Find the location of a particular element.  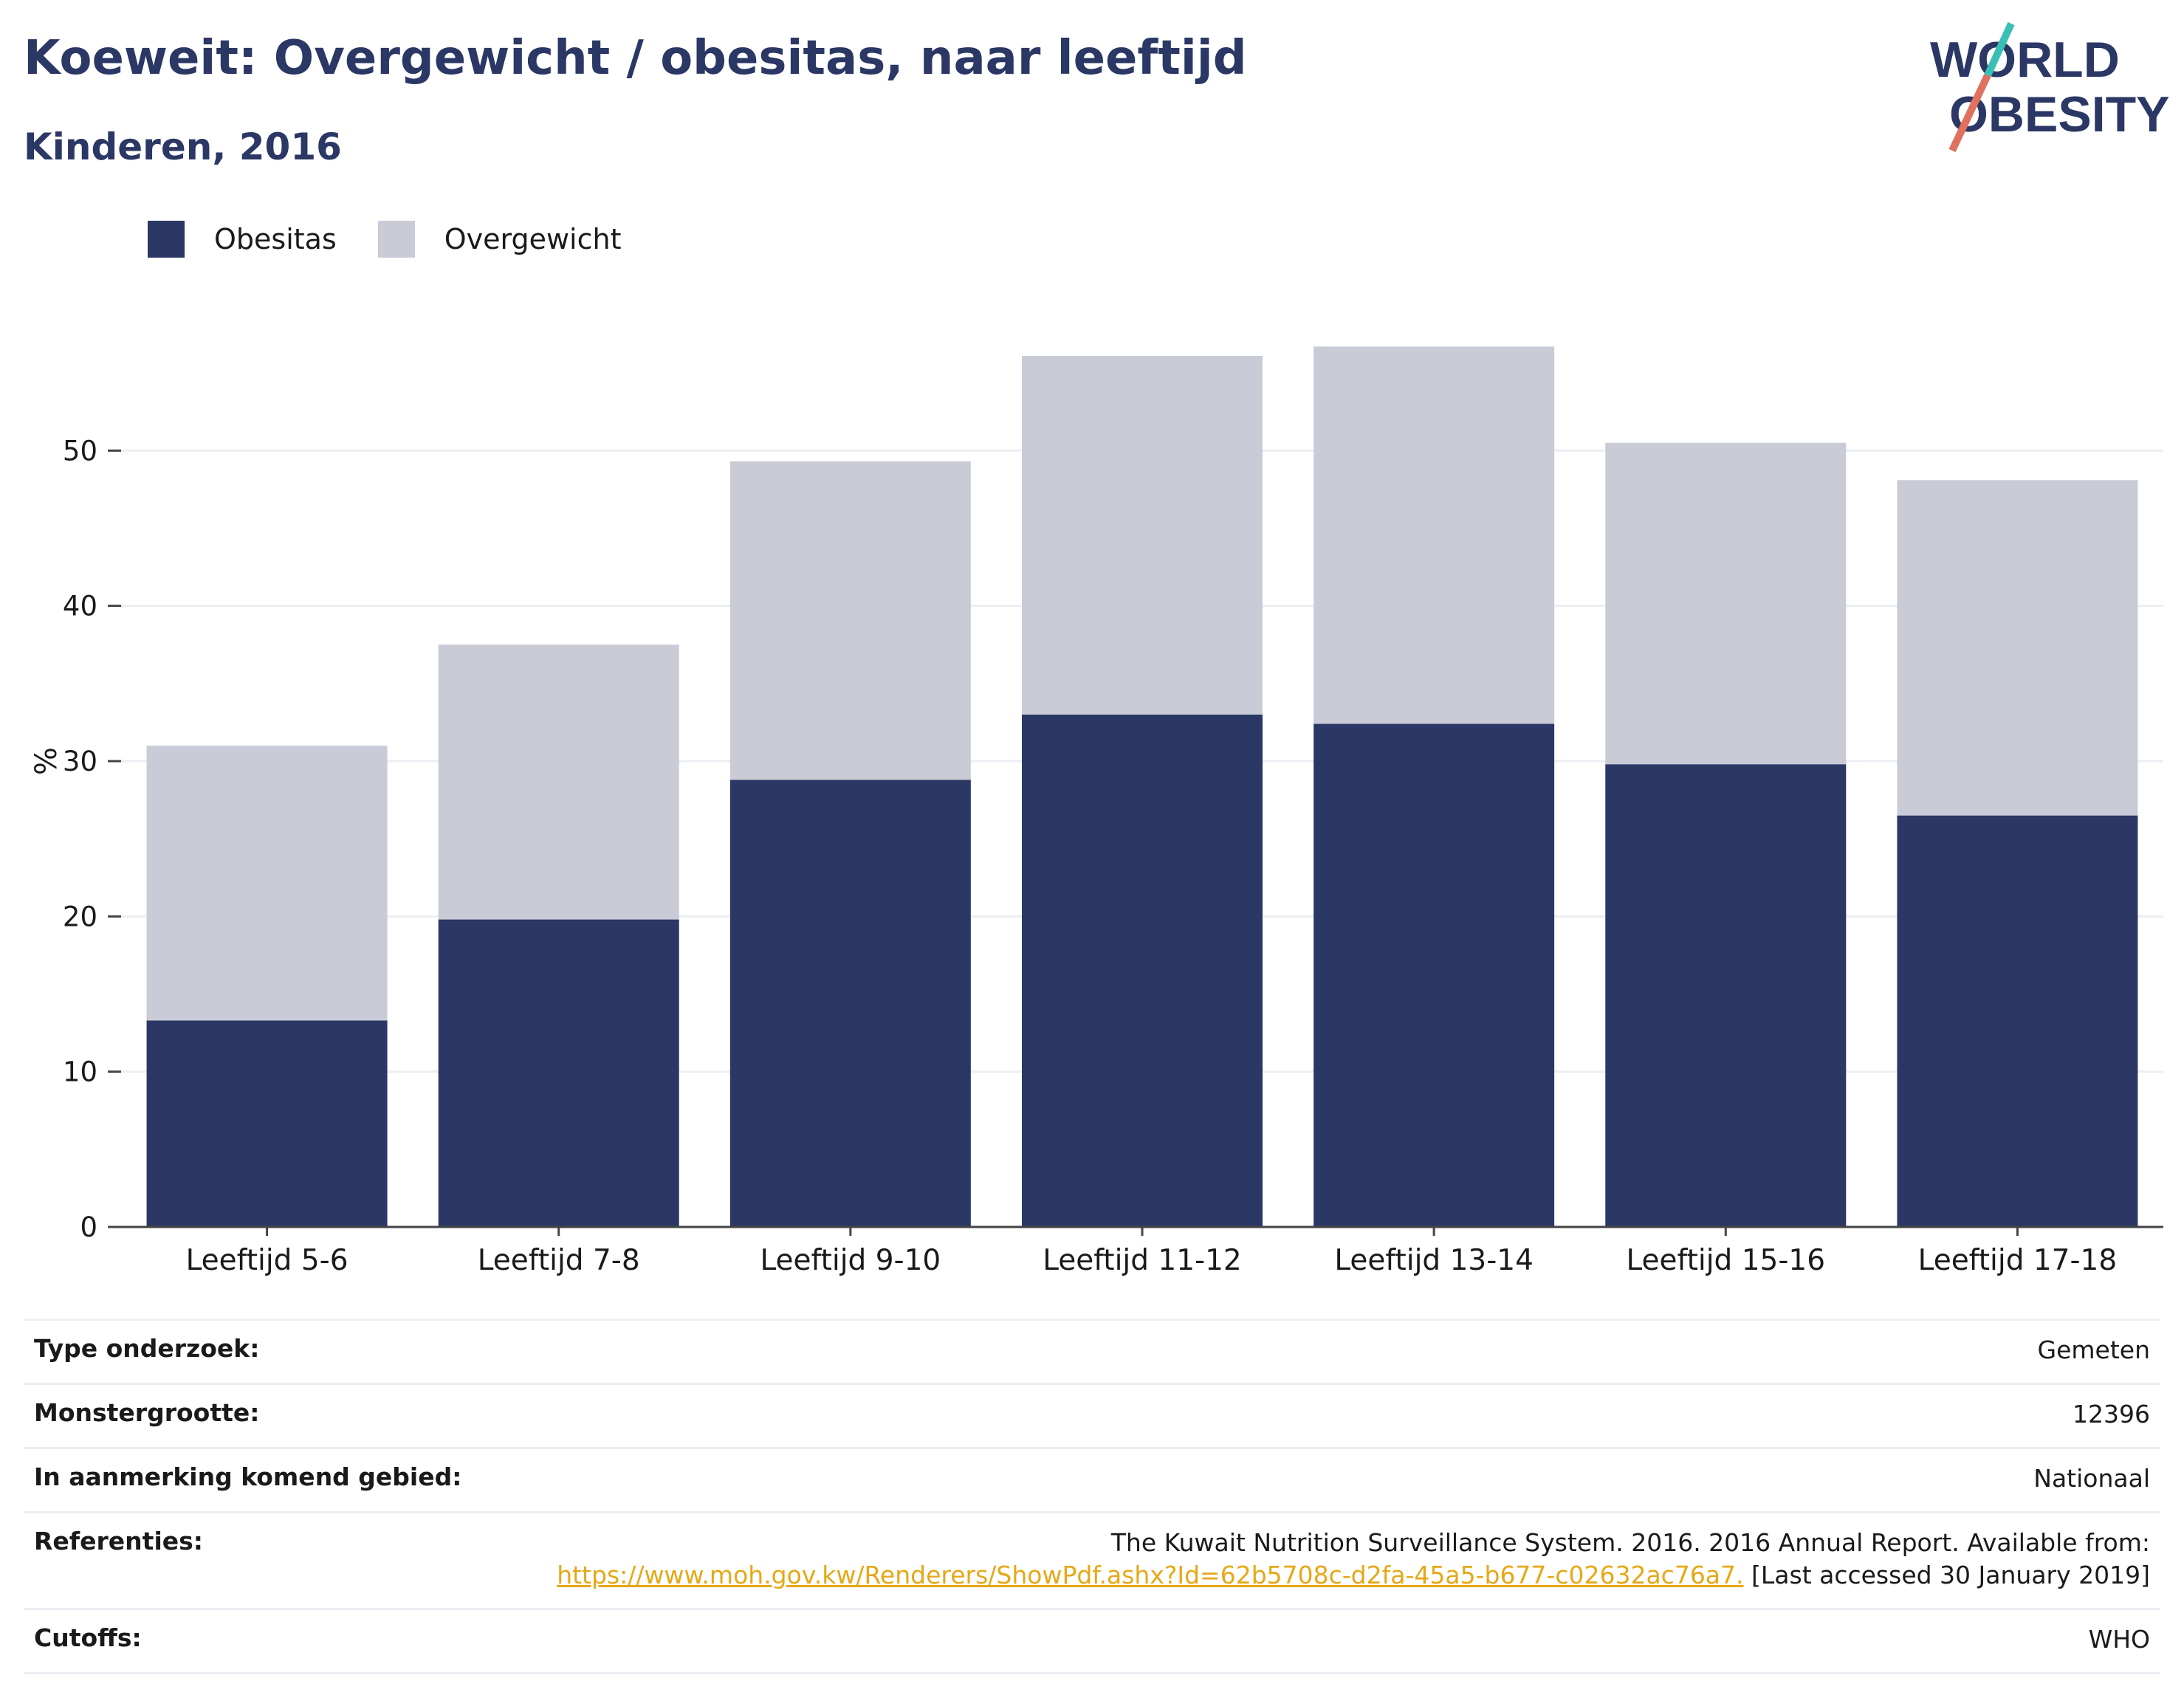

legend-swatch-overgewicht is located at coordinates (396, 239).